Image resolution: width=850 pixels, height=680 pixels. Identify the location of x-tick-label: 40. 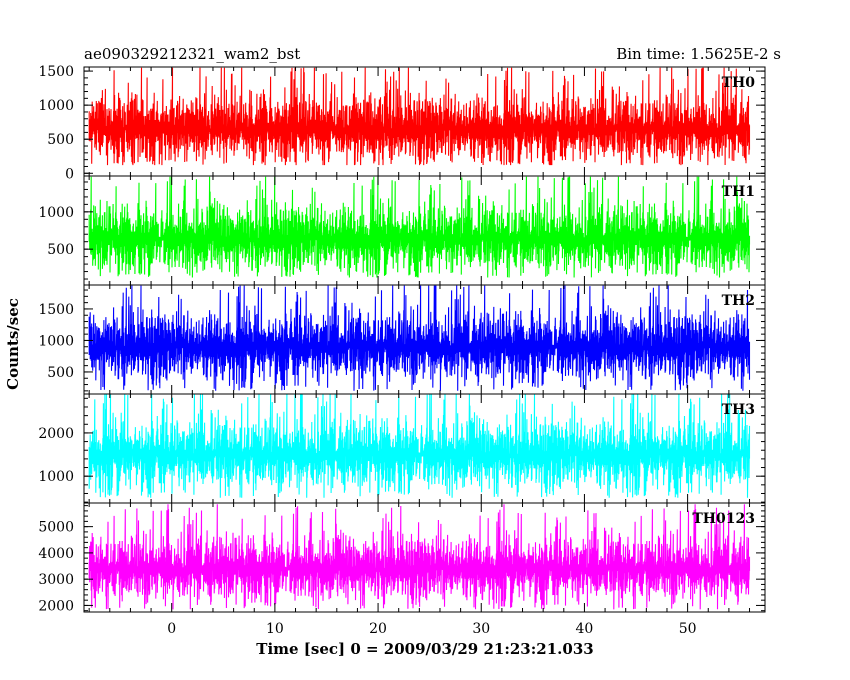
(585, 629).